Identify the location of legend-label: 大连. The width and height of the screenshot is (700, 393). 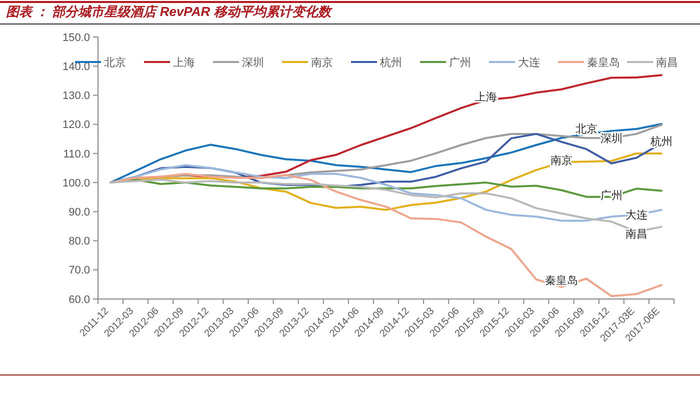
(529, 62).